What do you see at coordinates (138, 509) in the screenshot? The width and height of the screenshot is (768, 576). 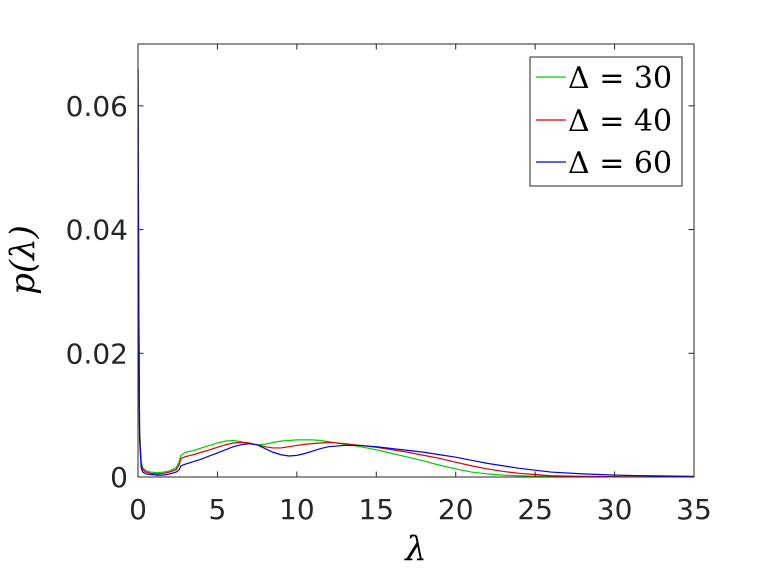 I see `x-tick-label-0: 0` at bounding box center [138, 509].